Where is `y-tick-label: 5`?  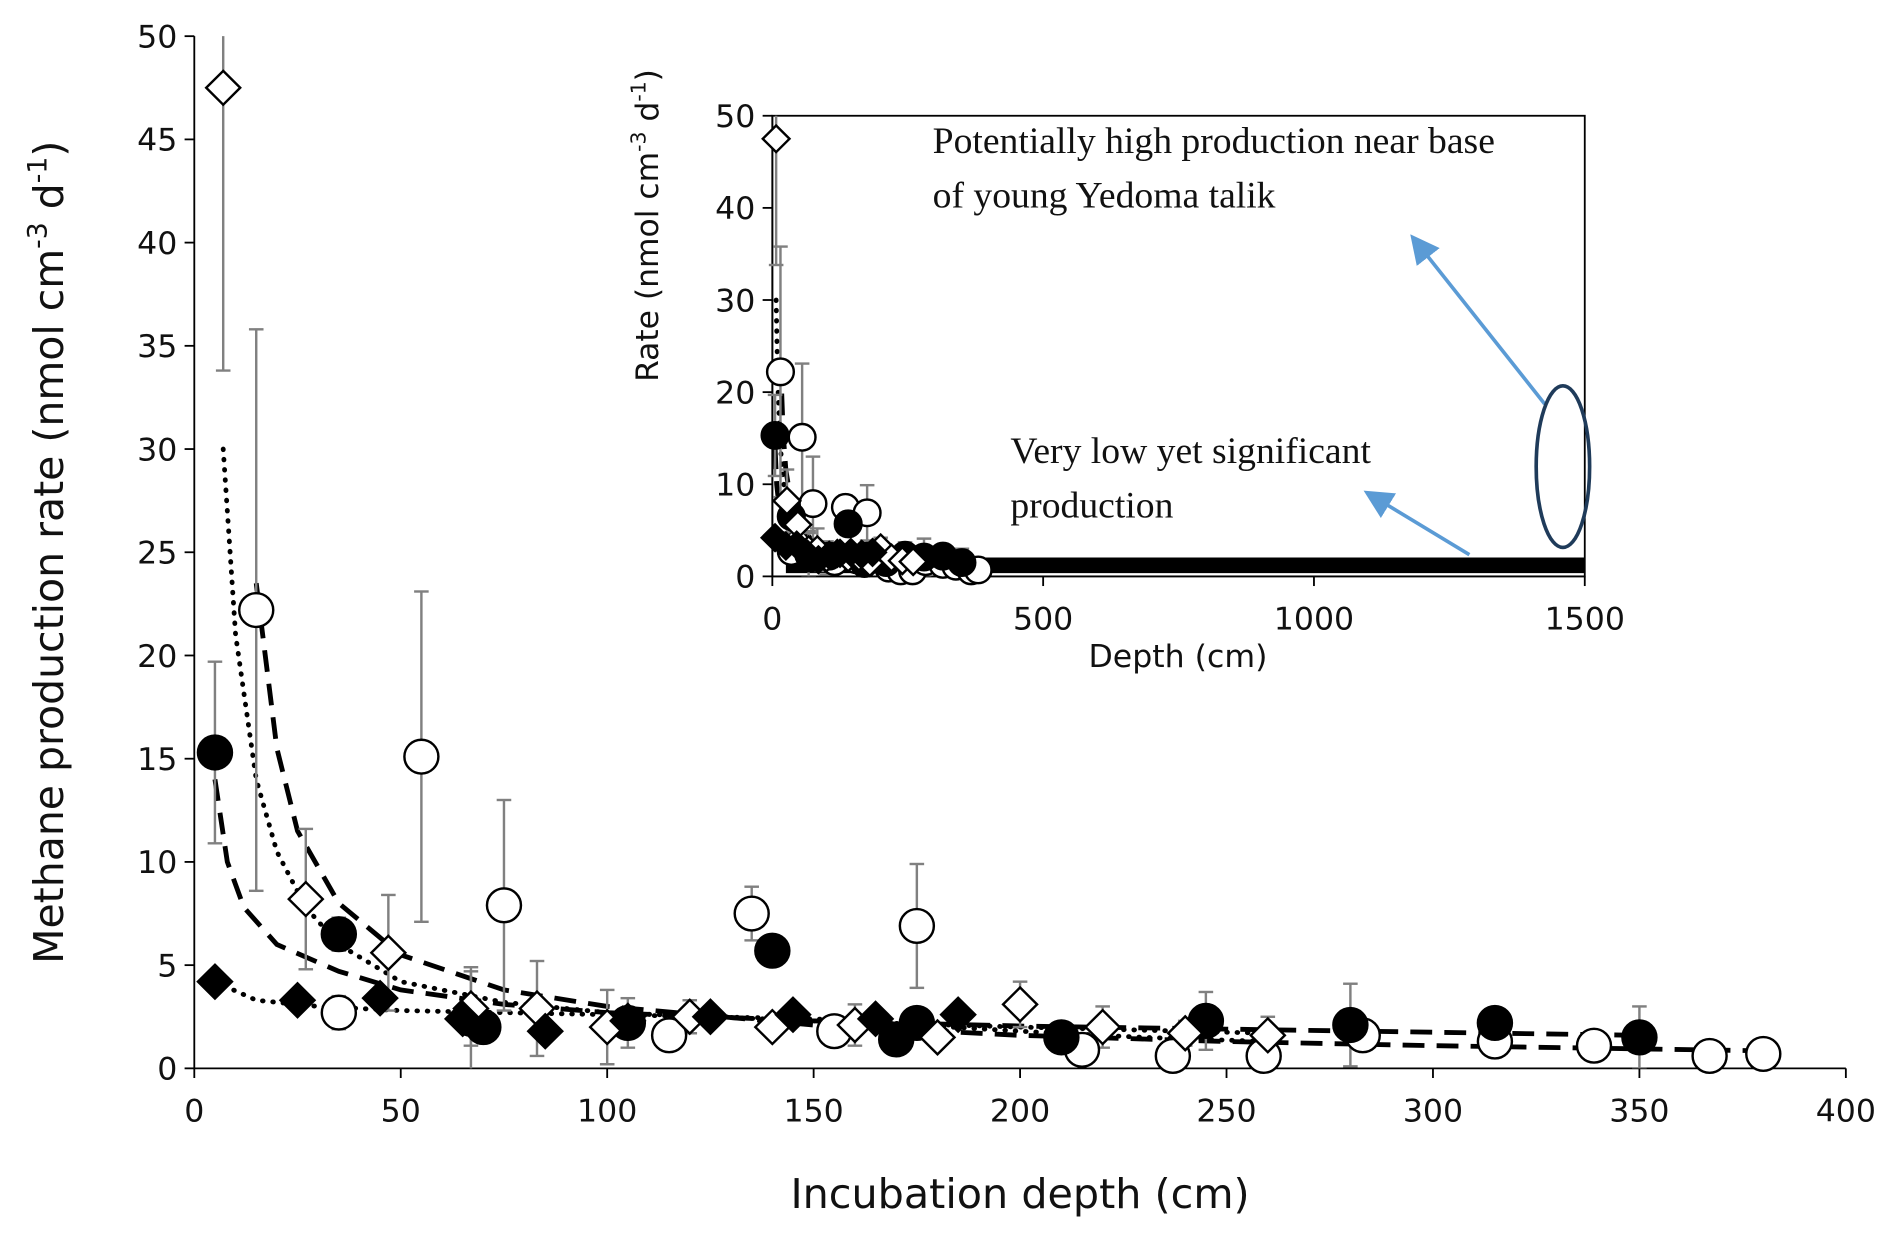
y-tick-label: 5 is located at coordinates (167, 967).